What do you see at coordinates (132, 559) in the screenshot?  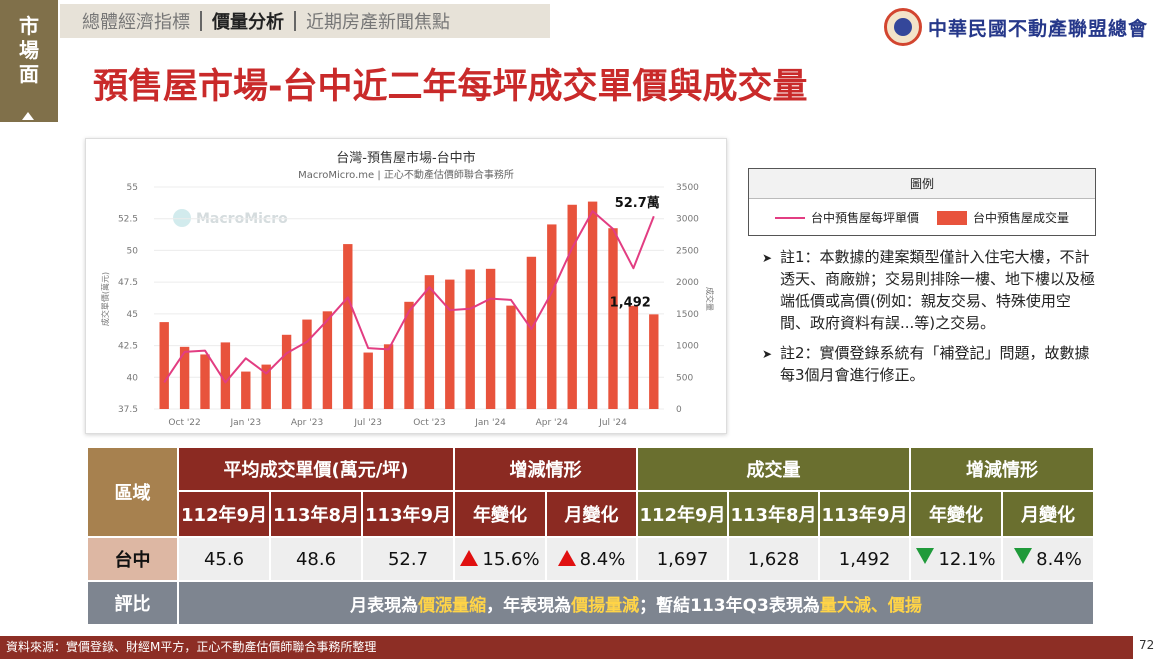 I see `region-cell: 台中` at bounding box center [132, 559].